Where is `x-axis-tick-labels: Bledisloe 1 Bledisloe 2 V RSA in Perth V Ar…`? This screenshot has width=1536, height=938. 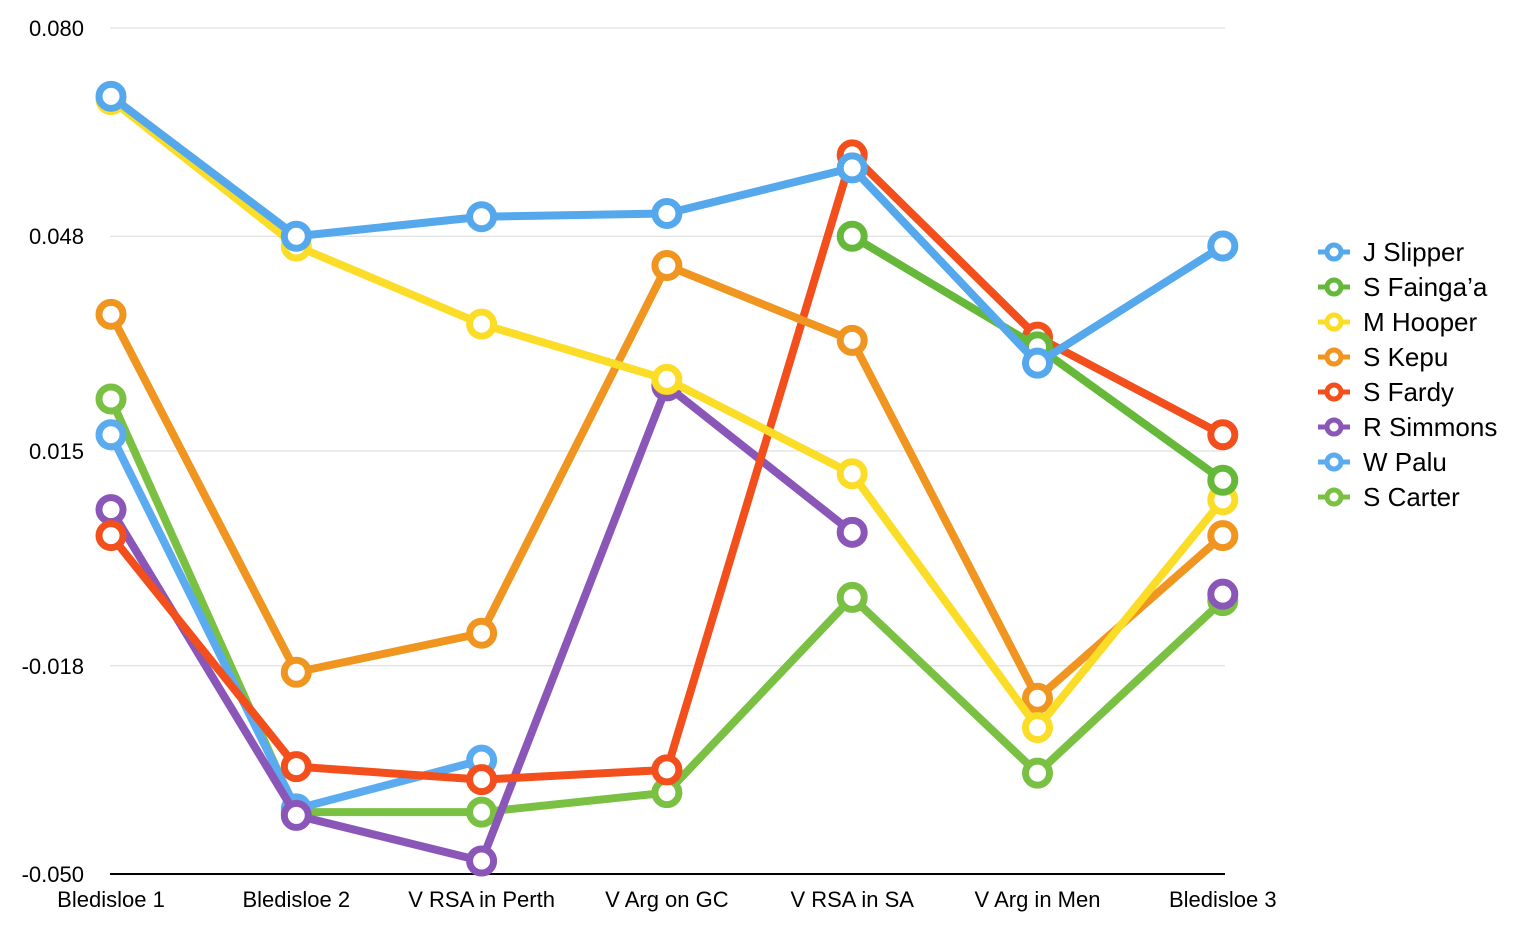
x-axis-tick-labels: Bledisloe 1 Bledisloe 2 V RSA in Perth V Ar… is located at coordinates (666, 899).